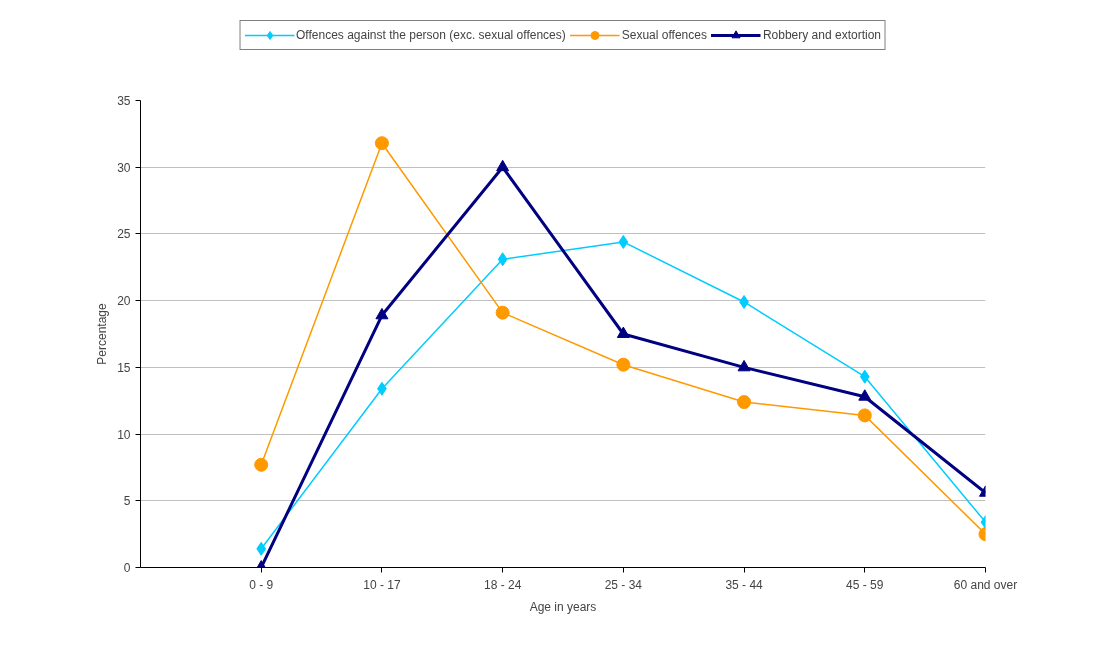 This screenshot has height=664, width=1097. Describe the element at coordinates (124, 101) in the screenshot. I see `y-tick-label: 35` at that location.